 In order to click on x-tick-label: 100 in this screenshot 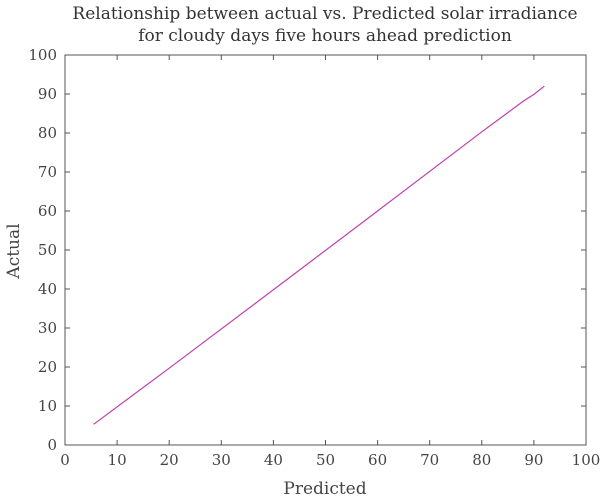, I will do `click(586, 460)`.